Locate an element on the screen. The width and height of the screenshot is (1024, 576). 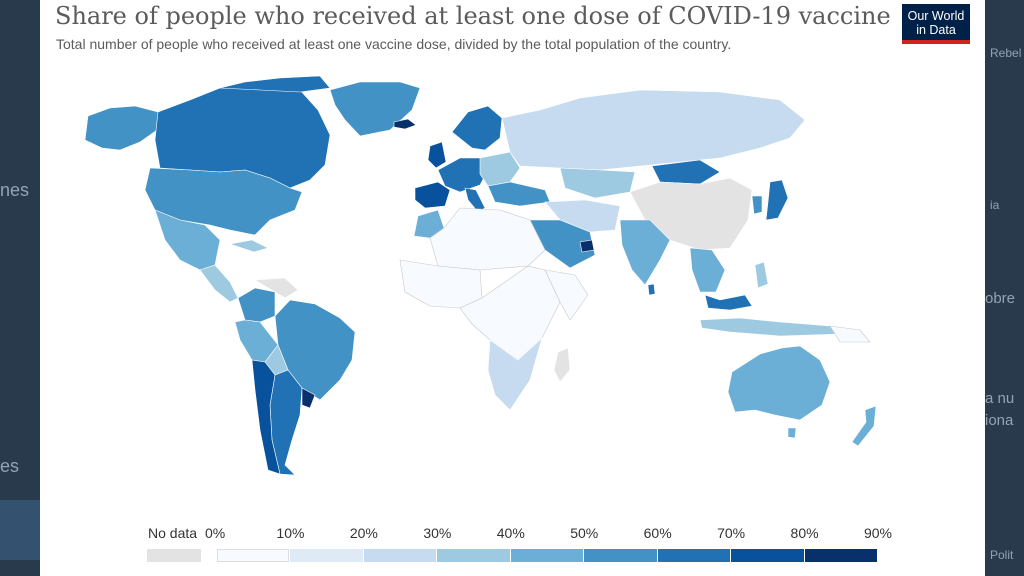
legend-threshold-label: 60% is located at coordinates (657, 533).